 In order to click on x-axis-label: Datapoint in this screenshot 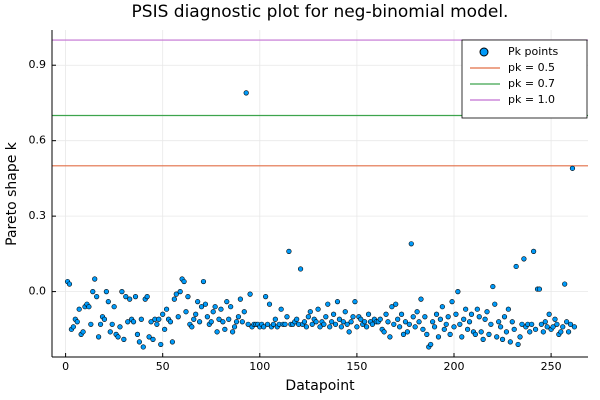, I will do `click(320, 386)`.